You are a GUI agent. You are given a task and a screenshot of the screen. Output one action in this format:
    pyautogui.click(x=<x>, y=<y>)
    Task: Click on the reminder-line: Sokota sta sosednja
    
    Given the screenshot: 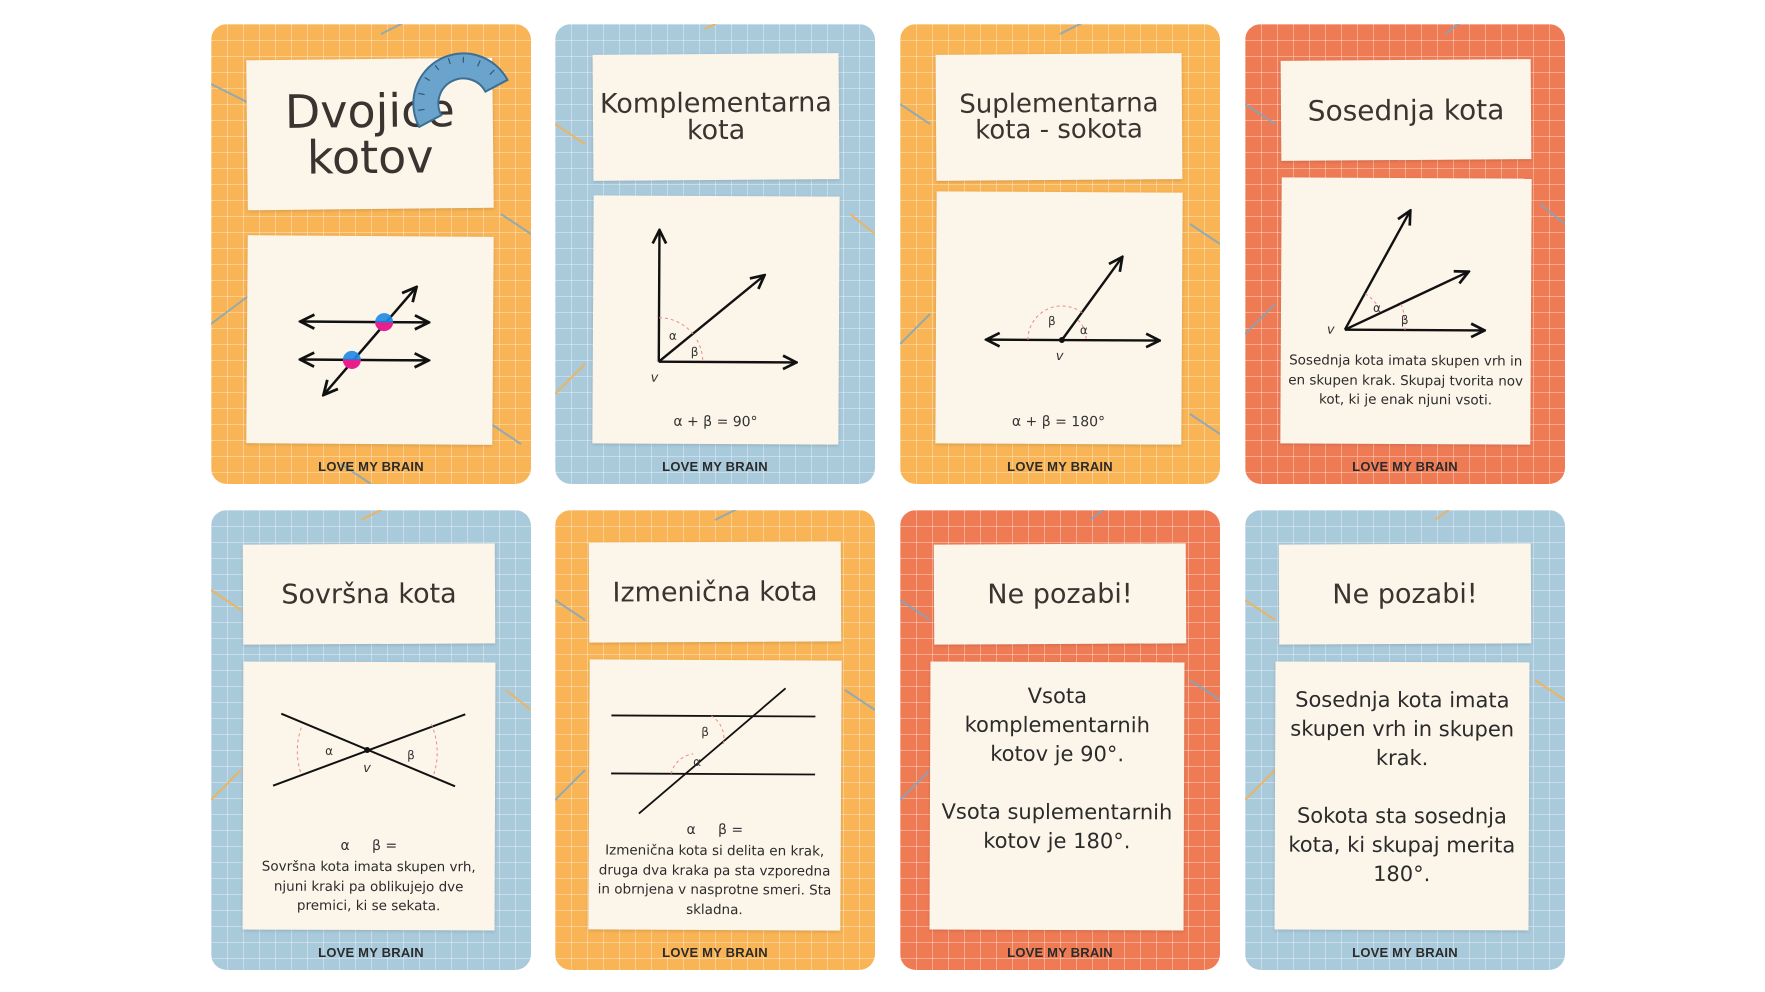 What is the action you would take?
    pyautogui.click(x=1401, y=816)
    